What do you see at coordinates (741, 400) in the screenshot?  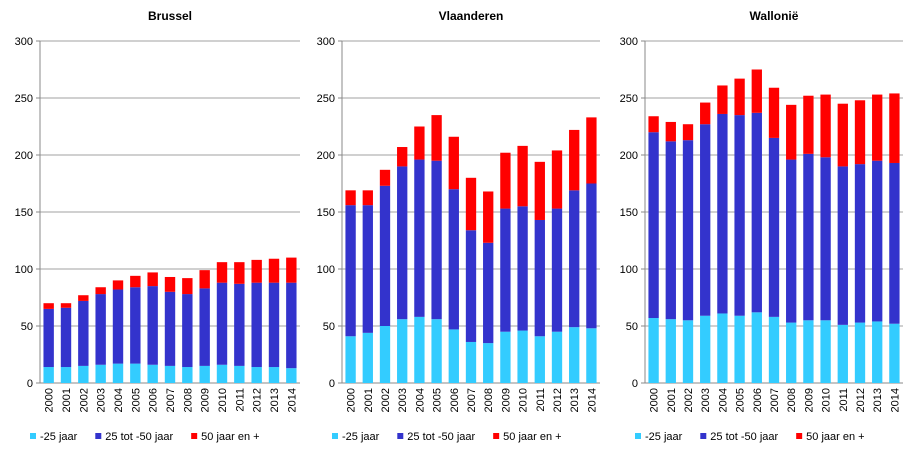 I see `x-tick-label: 2005` at bounding box center [741, 400].